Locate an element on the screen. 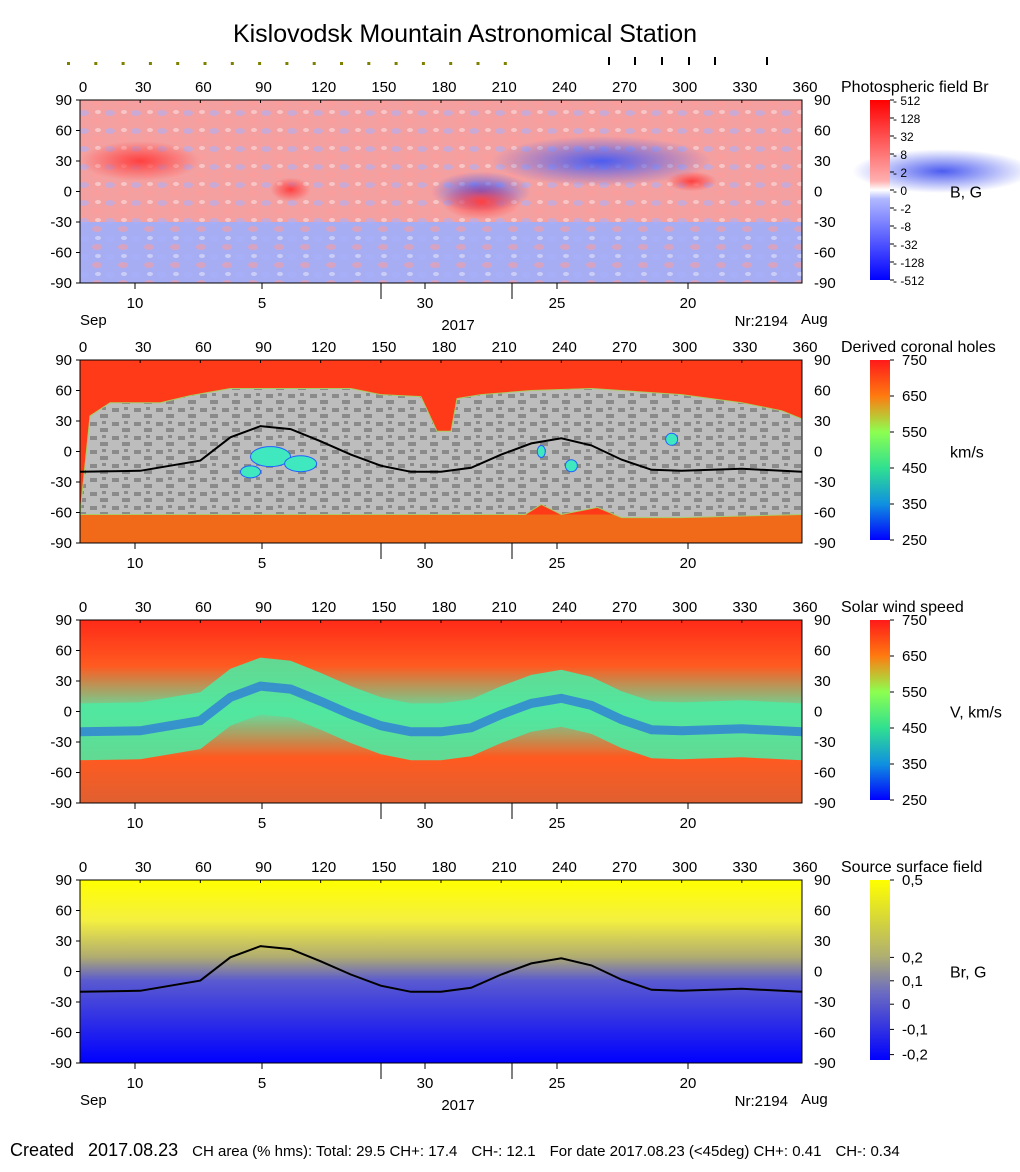 The image size is (1020, 1172). colorbar-tick-label: - 0 is located at coordinates (900, 191).